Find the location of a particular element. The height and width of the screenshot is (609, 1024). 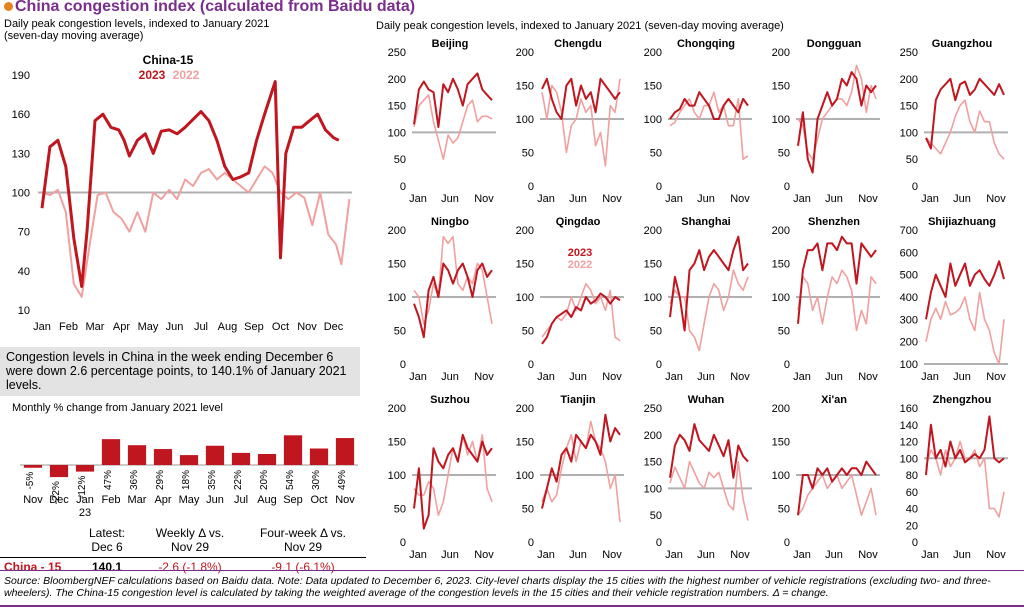

city-chart-chongqing: 0 50 100 150 200 Chongqing Jan Jun Nov is located at coordinates (698, 121).